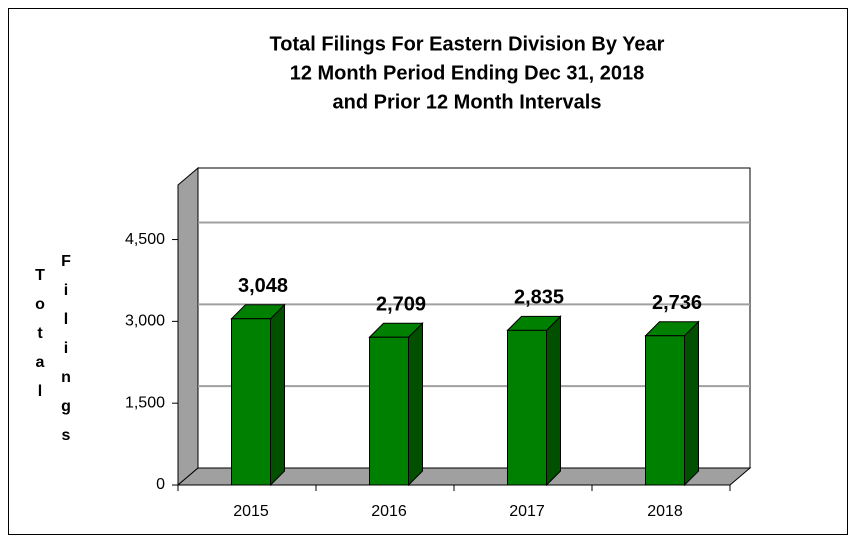  What do you see at coordinates (66, 377) in the screenshot?
I see `y-label-letter: n` at bounding box center [66, 377].